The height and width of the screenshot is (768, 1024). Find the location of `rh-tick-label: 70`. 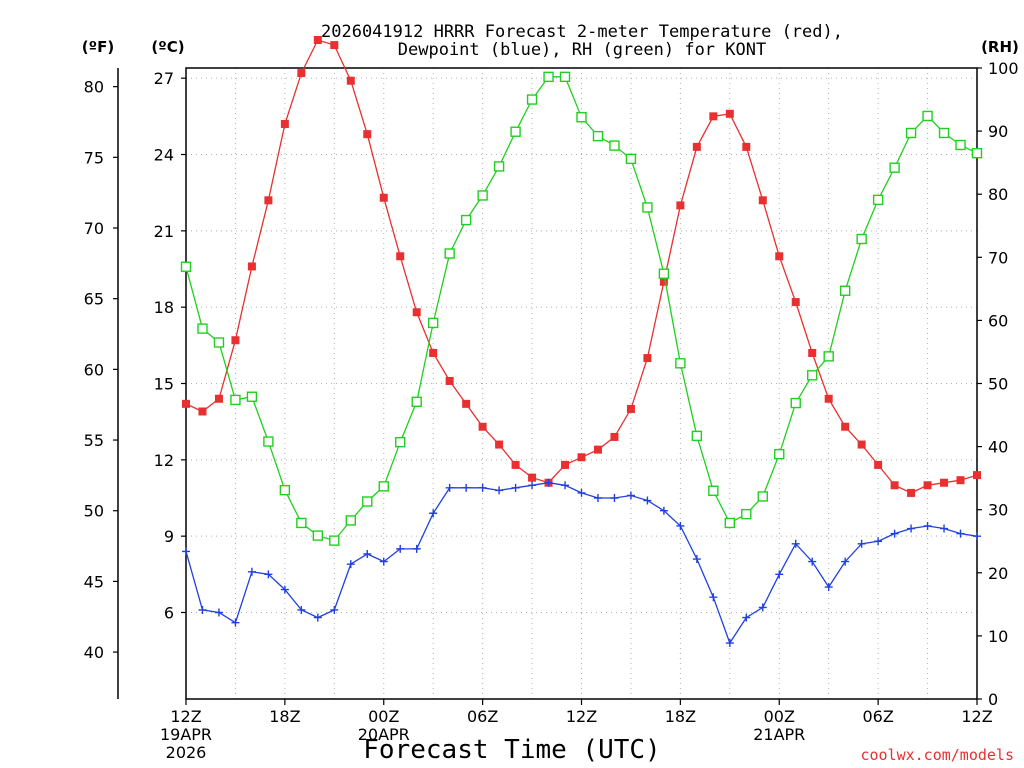

rh-tick-label: 70 is located at coordinates (998, 257).